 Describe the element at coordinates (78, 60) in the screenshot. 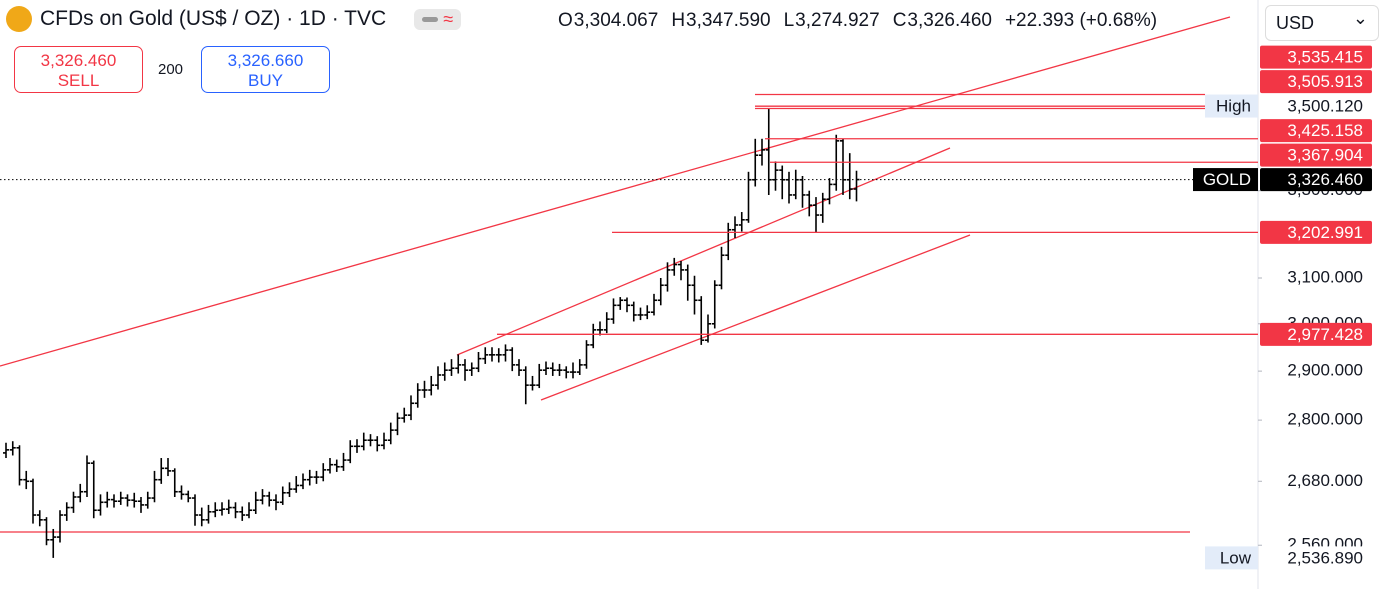

I see `sell-price: 3,326.460` at that location.